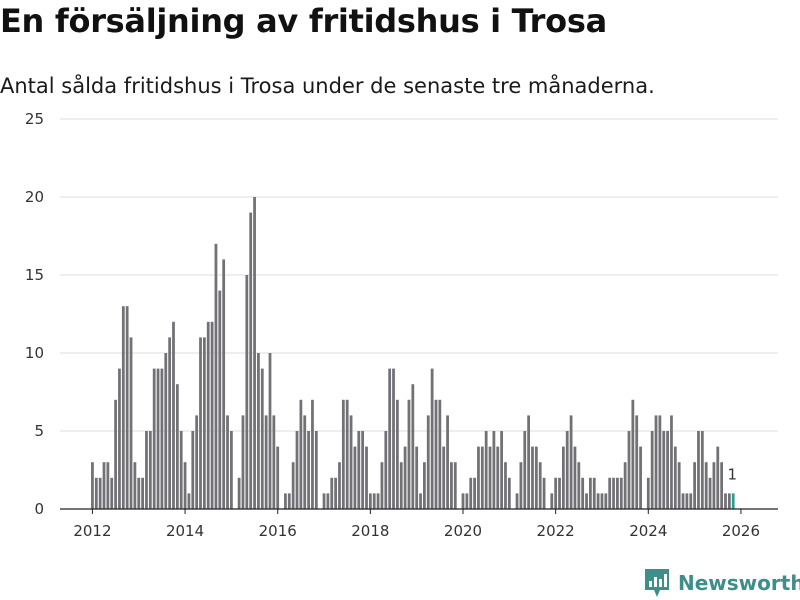 This screenshot has height=600, width=800. What do you see at coordinates (92, 531) in the screenshot?
I see `x-tick-label: 2012` at bounding box center [92, 531].